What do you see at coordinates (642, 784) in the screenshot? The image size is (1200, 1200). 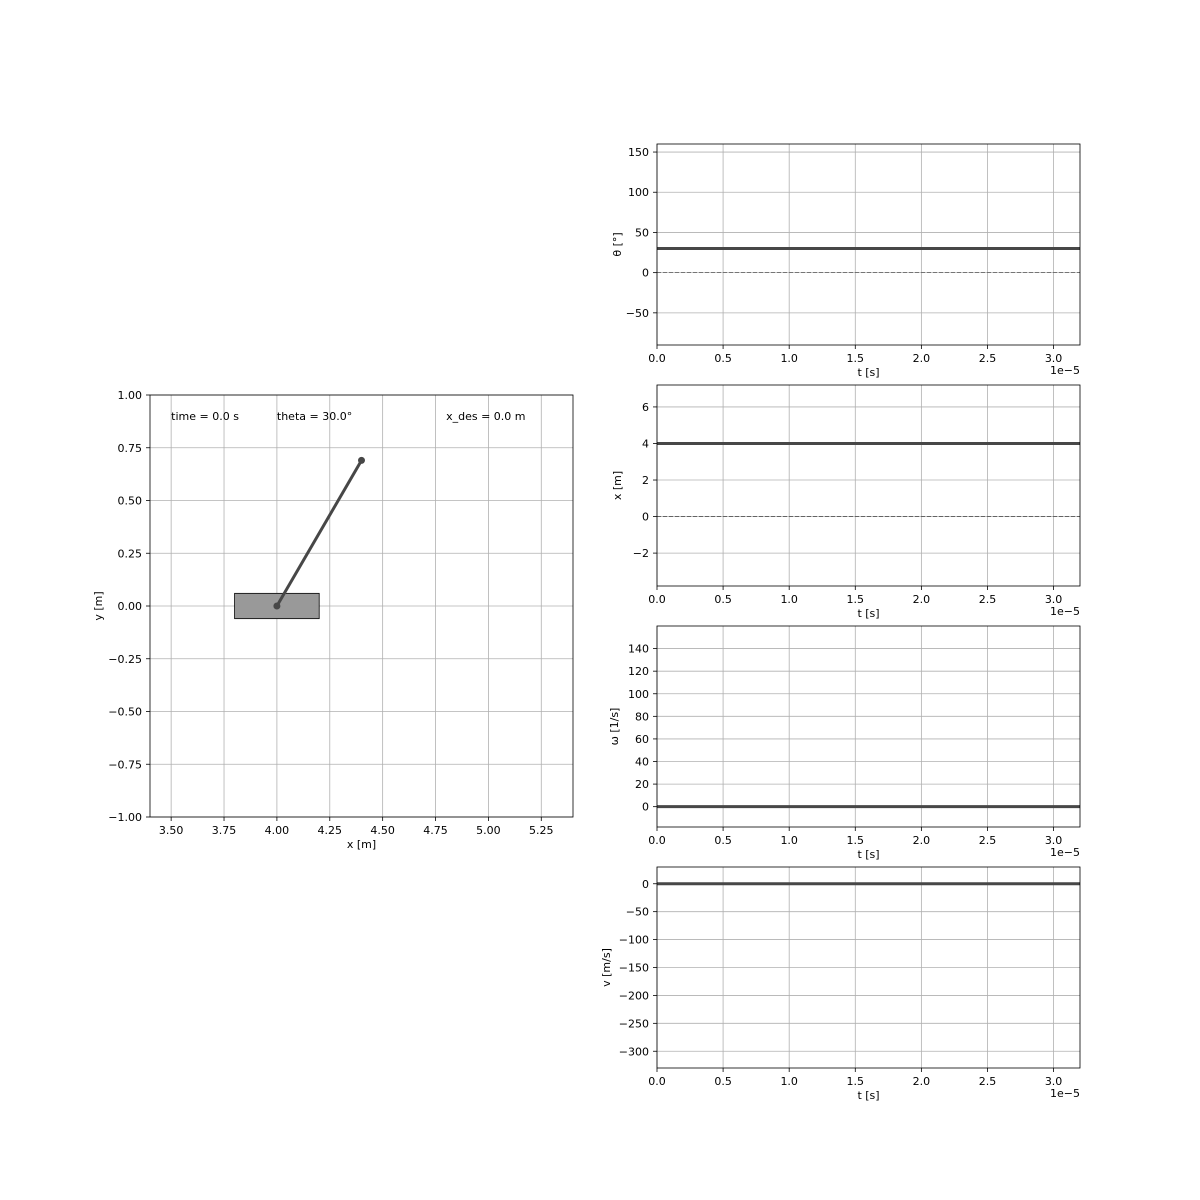 I see `y-tick-label: 20` at bounding box center [642, 784].